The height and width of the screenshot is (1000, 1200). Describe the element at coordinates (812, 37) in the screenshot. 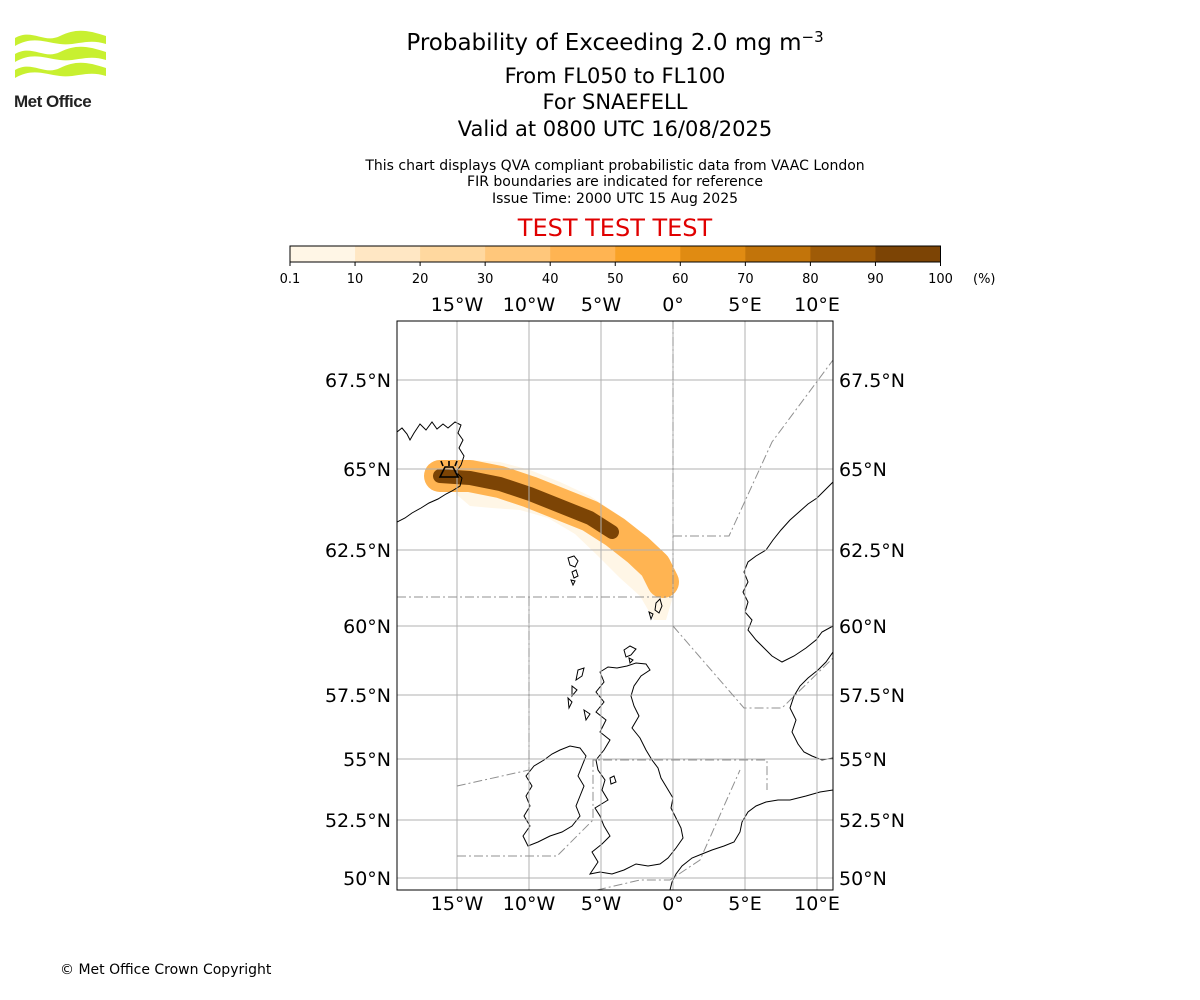

I see `title-unit-superscript: −3` at that location.